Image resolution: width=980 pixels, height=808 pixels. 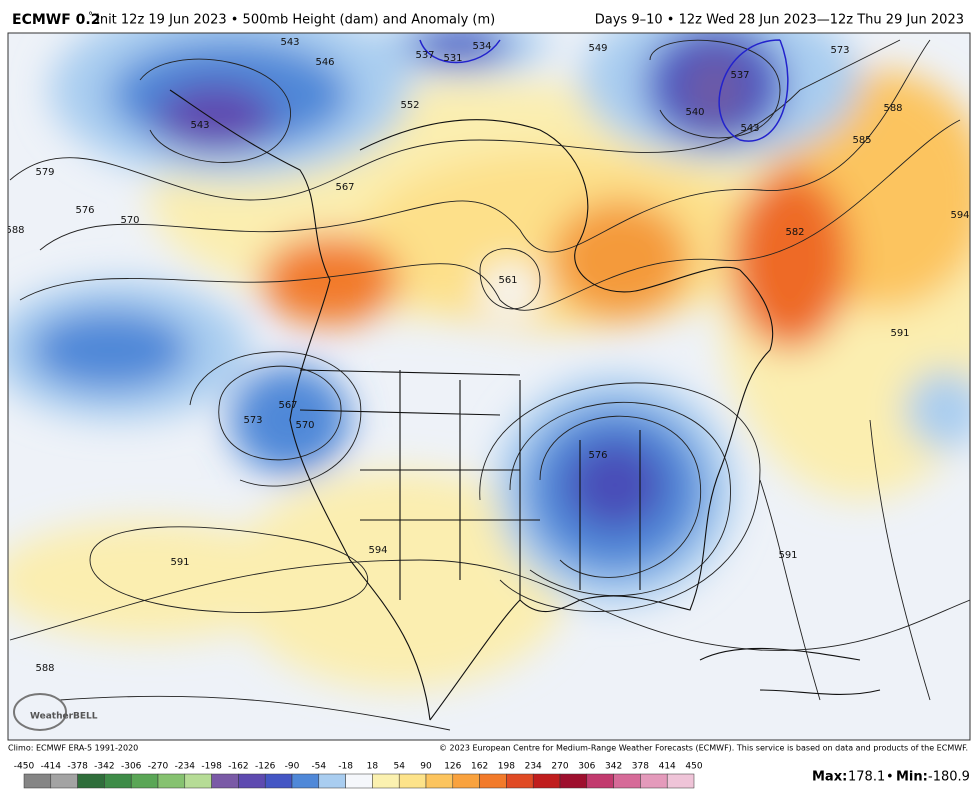 What do you see at coordinates (586, 767) in the screenshot?
I see `colorbar-label: 306` at bounding box center [586, 767].